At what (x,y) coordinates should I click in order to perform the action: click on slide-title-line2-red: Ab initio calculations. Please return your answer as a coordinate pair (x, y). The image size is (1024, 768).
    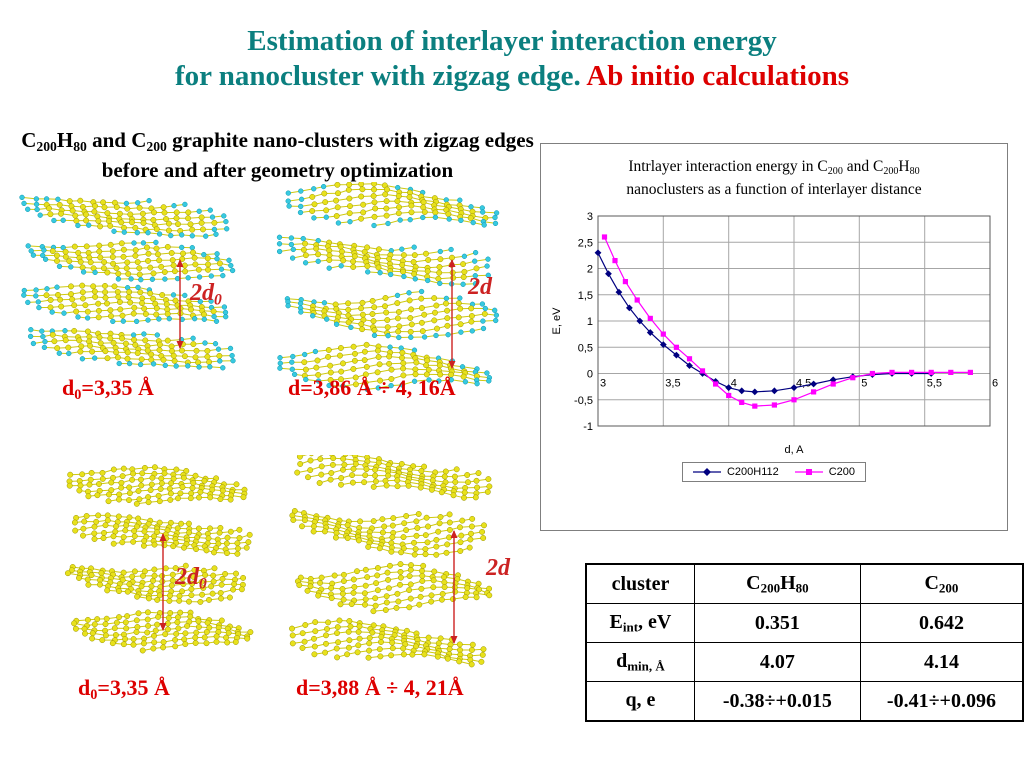
    Looking at the image, I should click on (714, 76).